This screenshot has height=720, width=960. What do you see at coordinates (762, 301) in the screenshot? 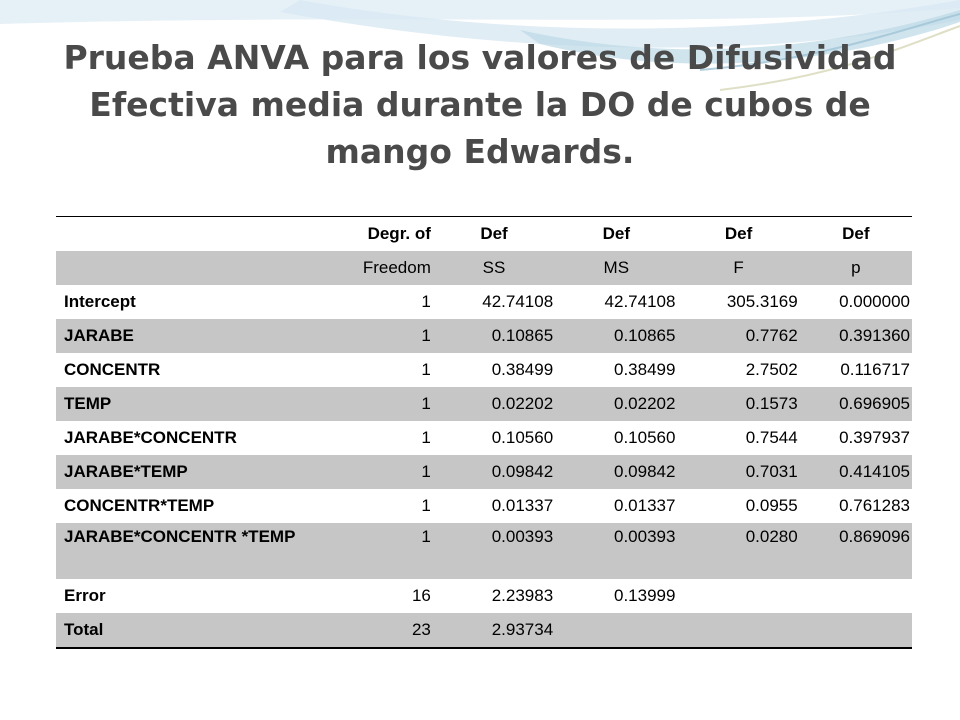
I see `f-cell: 305.3169` at bounding box center [762, 301].